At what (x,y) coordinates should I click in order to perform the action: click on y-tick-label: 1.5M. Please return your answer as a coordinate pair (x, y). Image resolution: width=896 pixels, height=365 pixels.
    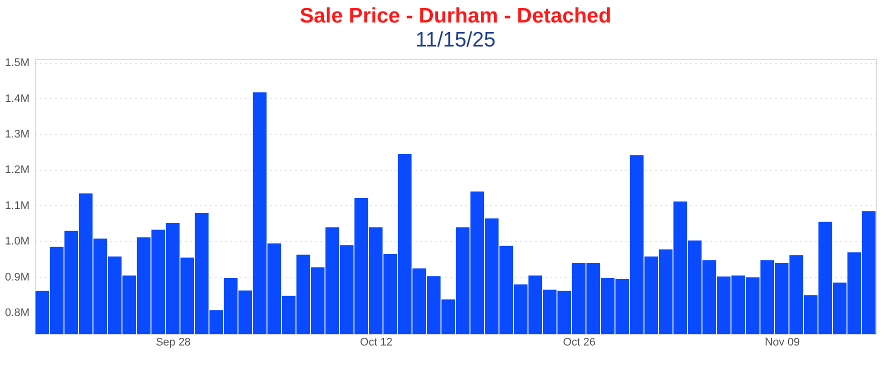
    Looking at the image, I should click on (17, 63).